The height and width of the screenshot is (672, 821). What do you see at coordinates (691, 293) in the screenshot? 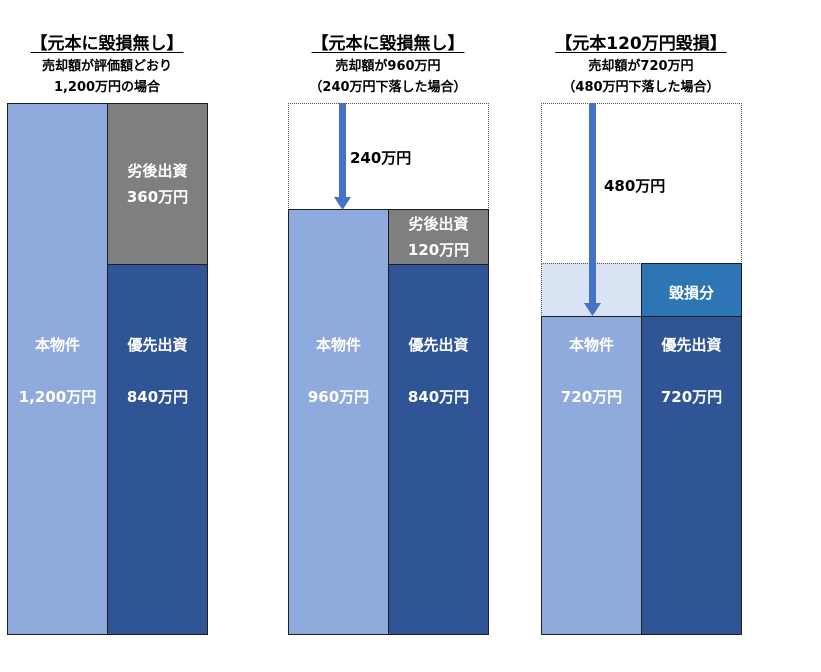
I see `panel-3-loss-label: 毀損分` at bounding box center [691, 293].